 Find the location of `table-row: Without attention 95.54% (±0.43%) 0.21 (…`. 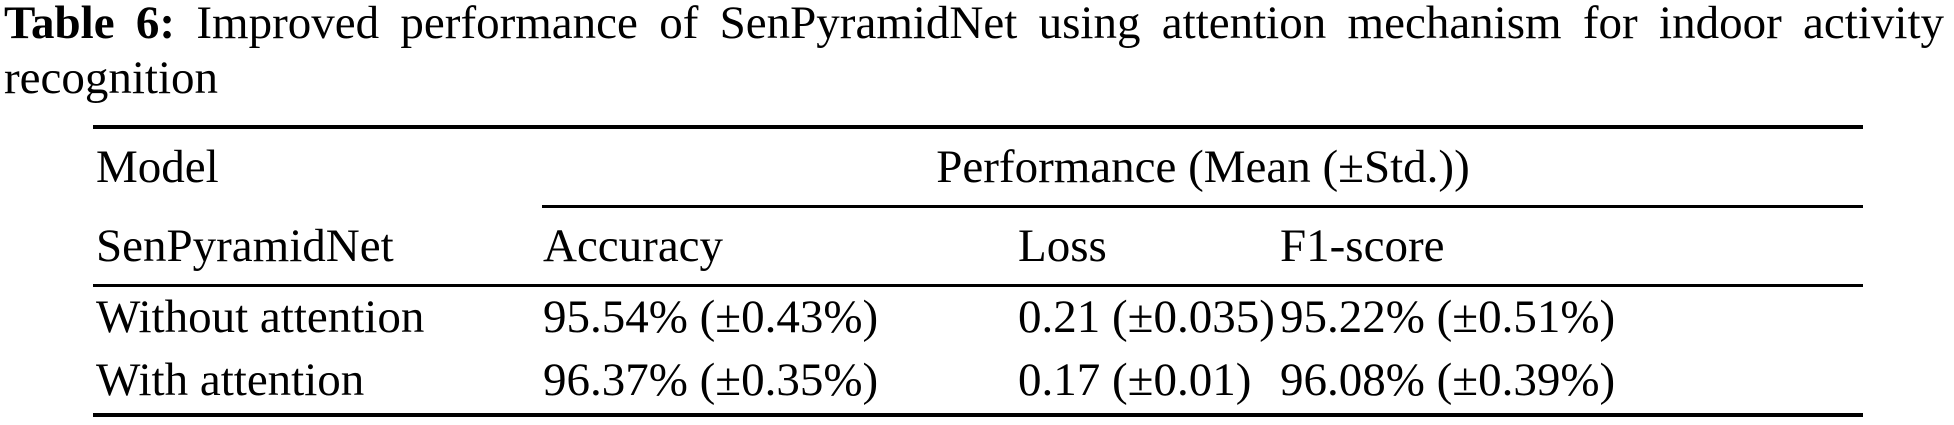

table-row: Without attention 95.54% (±0.43%) 0.21 (… is located at coordinates (978, 317).